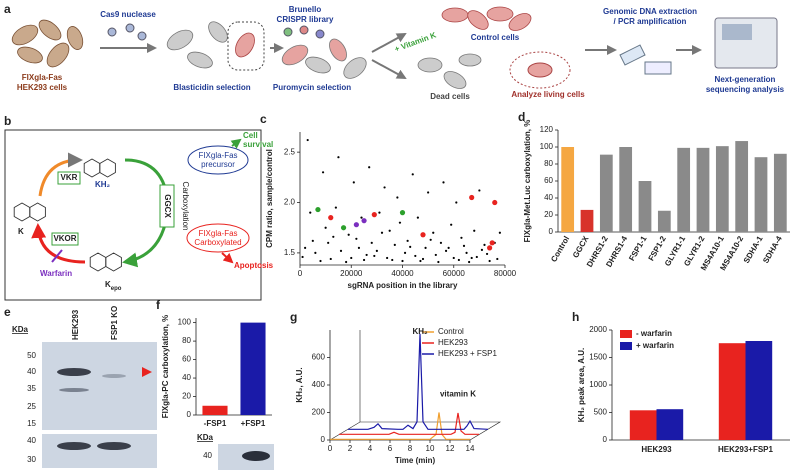 The height and width of the screenshot is (472, 794). I want to click on x-axis-label: sgRNA position in the library, so click(403, 285).